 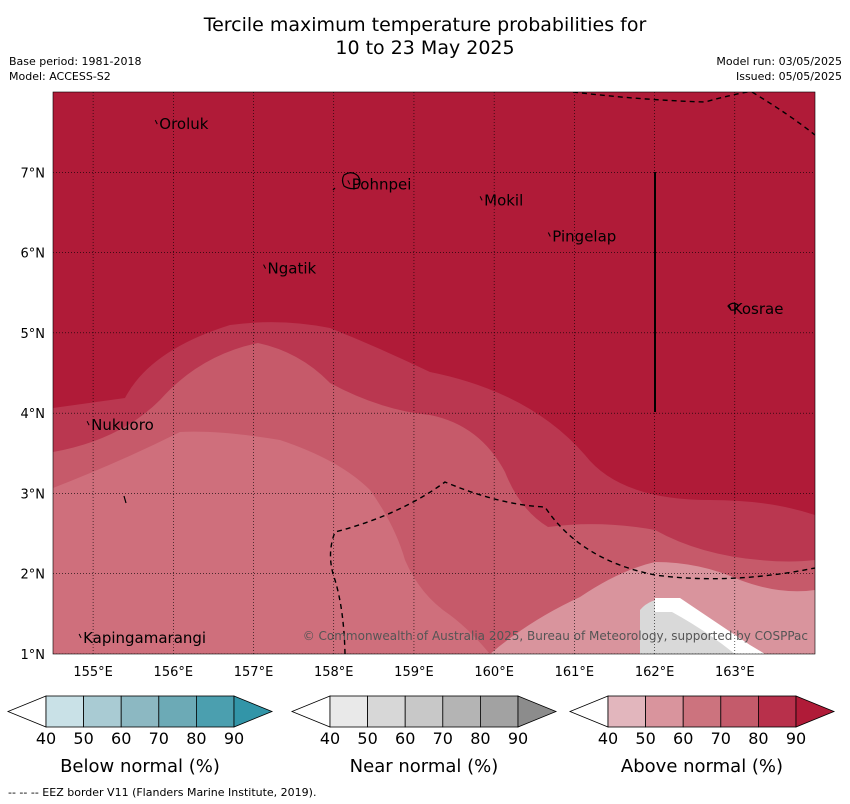 What do you see at coordinates (758, 309) in the screenshot?
I see `place-label-kosrae: Kosrae` at bounding box center [758, 309].